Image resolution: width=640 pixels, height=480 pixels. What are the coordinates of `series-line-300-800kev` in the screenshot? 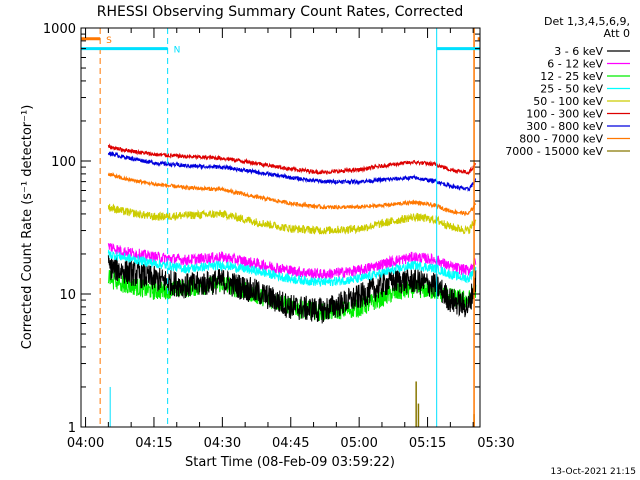 It's located at (292, 171).